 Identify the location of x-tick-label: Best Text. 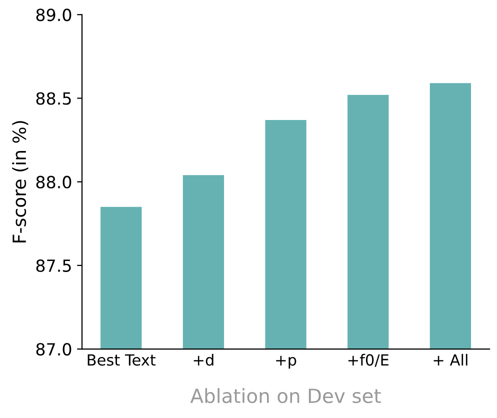
(122, 360).